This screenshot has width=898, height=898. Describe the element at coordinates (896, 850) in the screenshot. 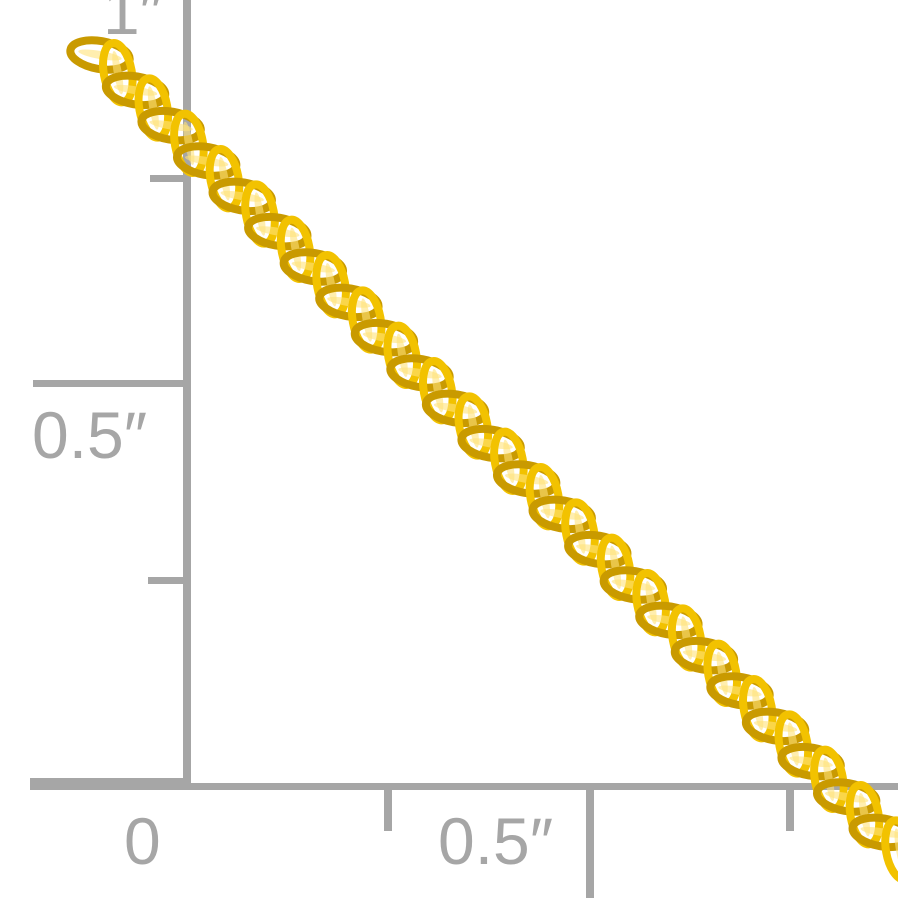

I see `chain-link-highlight` at that location.